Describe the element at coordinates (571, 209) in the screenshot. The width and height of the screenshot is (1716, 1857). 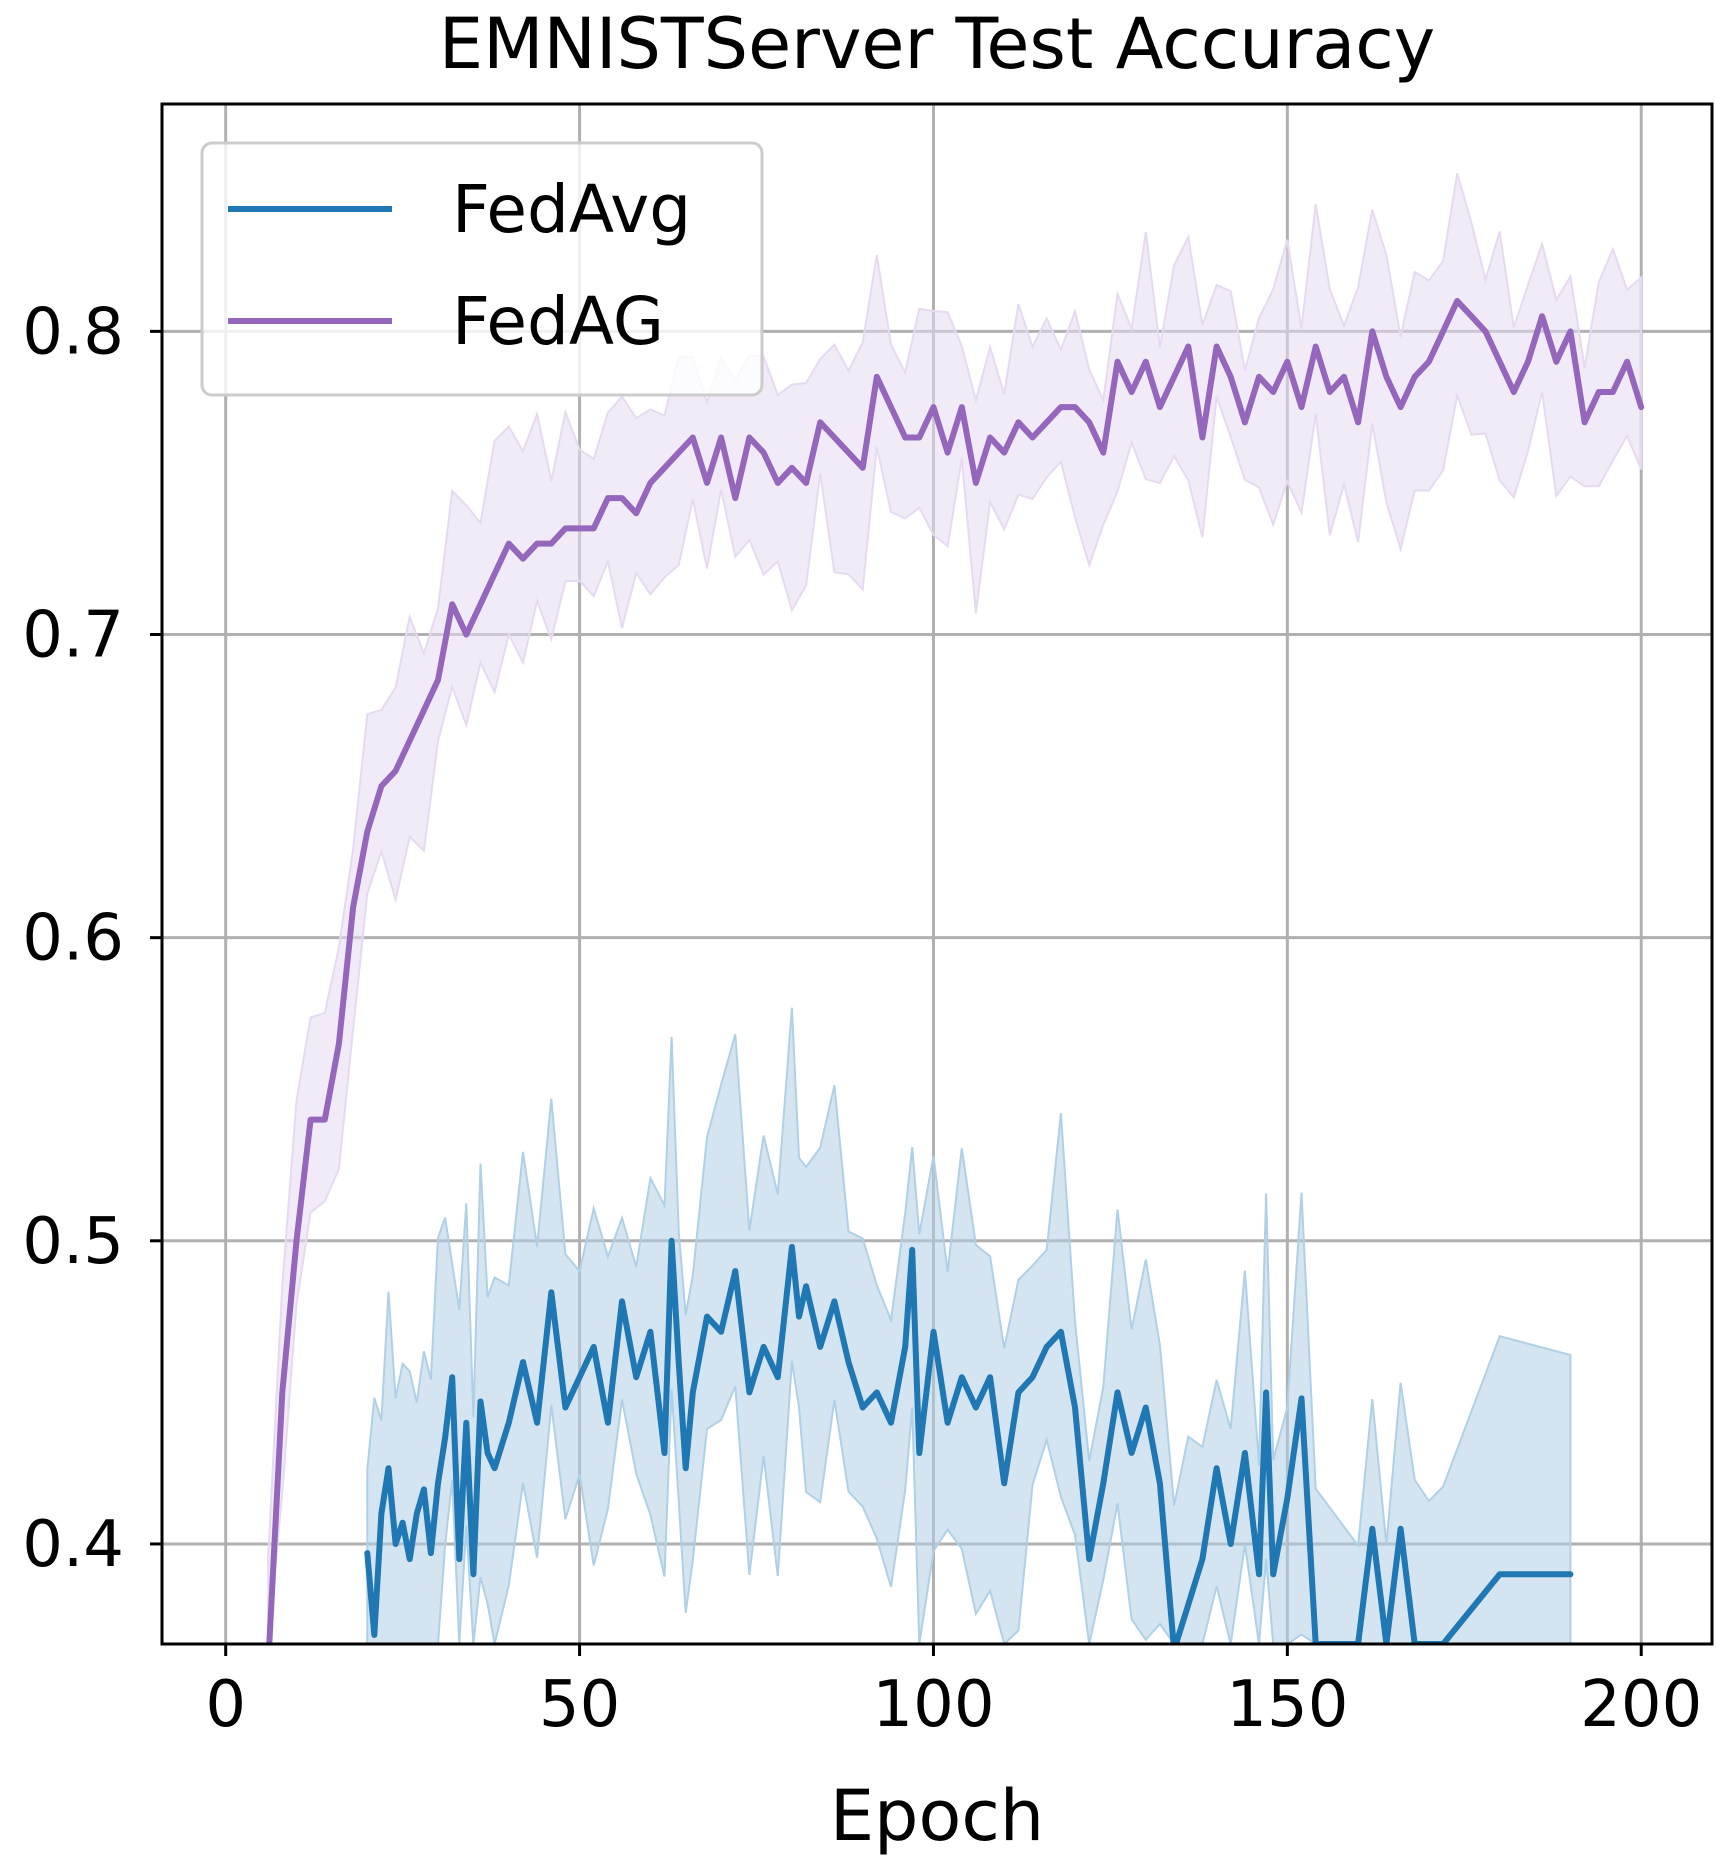
I see `legend-label-fedavg: FedAvg` at that location.